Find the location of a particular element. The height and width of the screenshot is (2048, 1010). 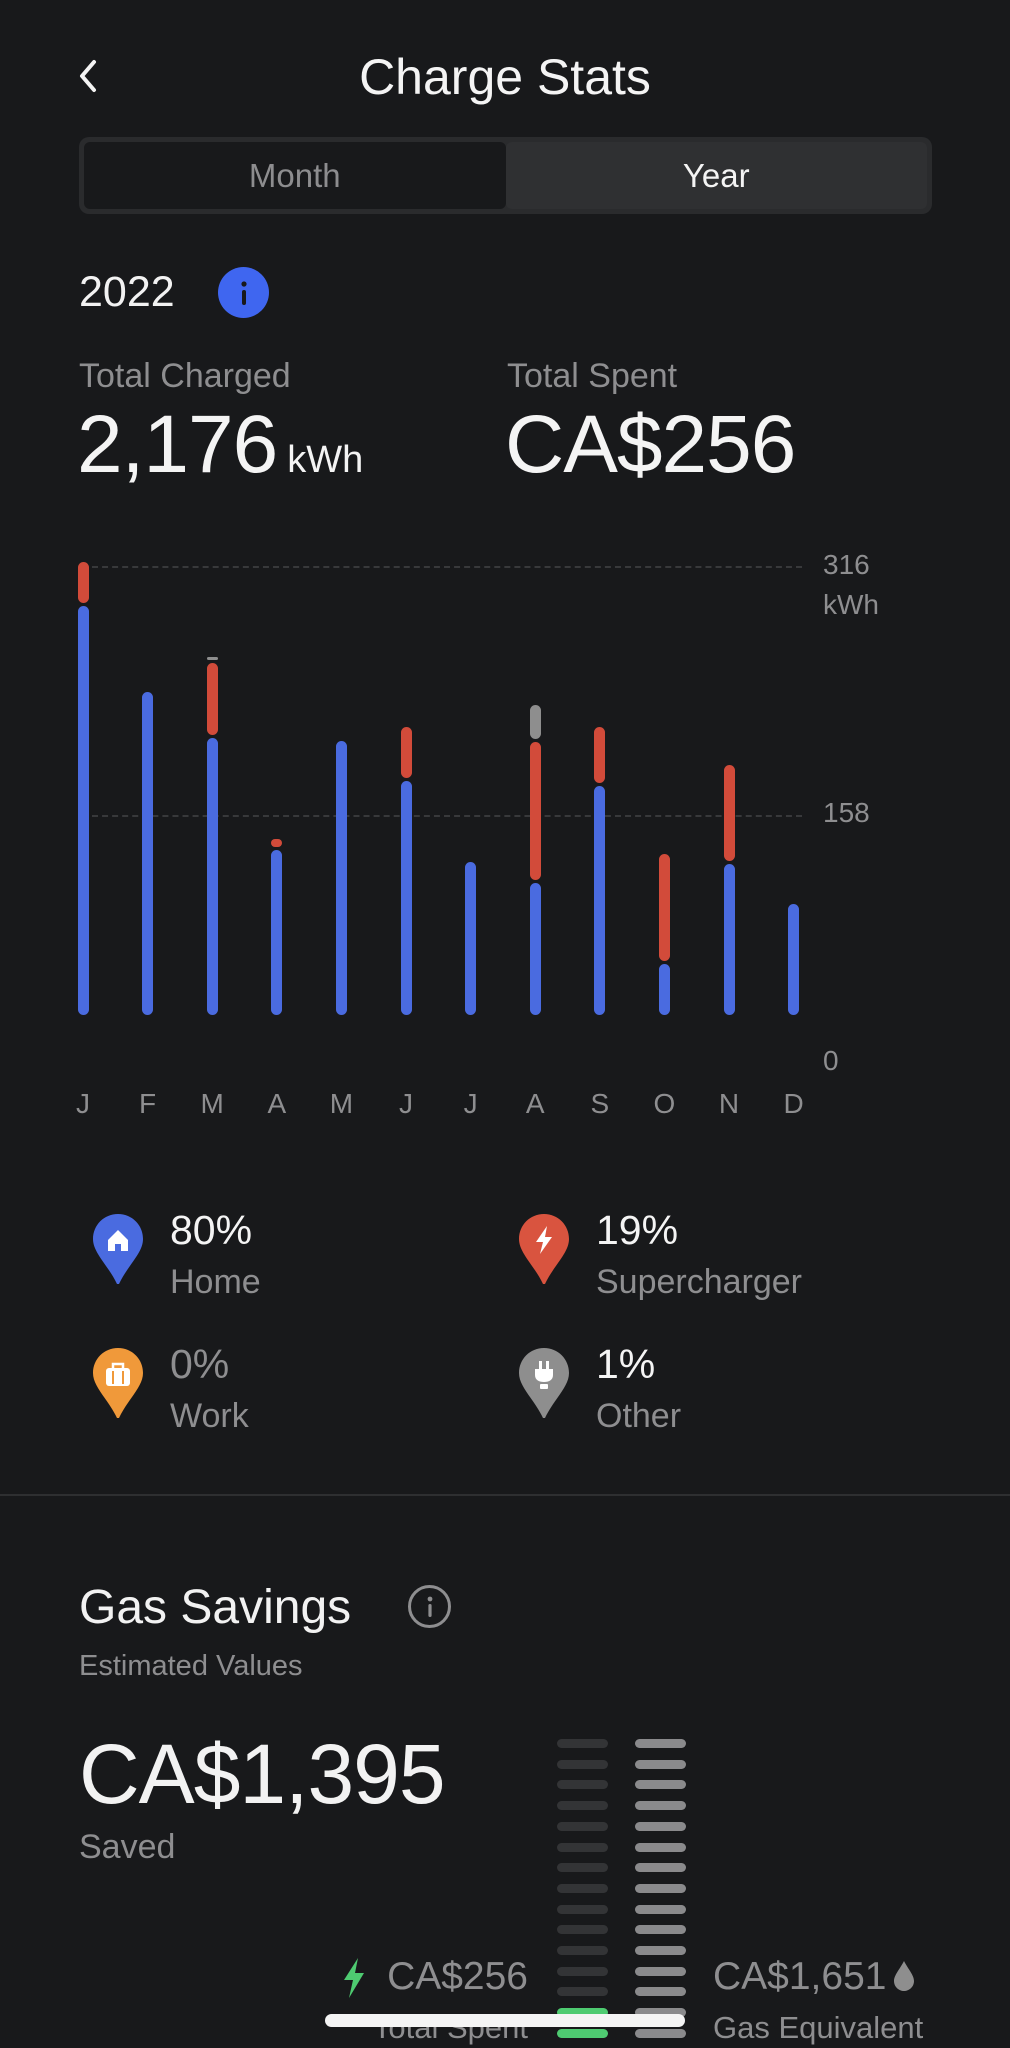

tab-month: Month is located at coordinates (295, 175).